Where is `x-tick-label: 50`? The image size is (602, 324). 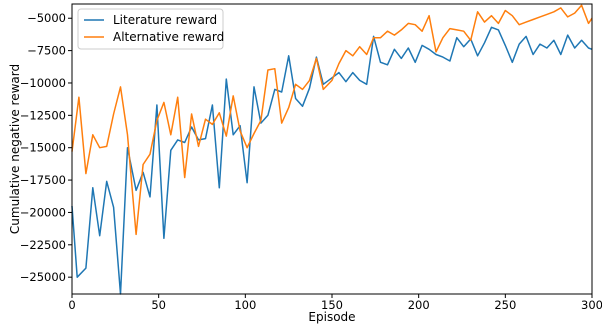
x-tick-label: 50 is located at coordinates (158, 305).